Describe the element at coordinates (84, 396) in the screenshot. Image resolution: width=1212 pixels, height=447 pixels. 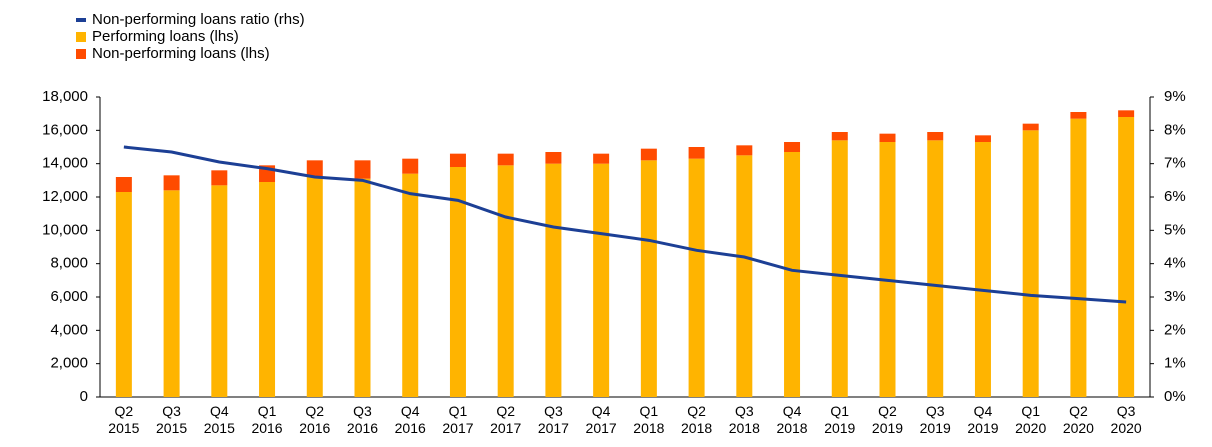
I see `y-tick-label: 0` at that location.